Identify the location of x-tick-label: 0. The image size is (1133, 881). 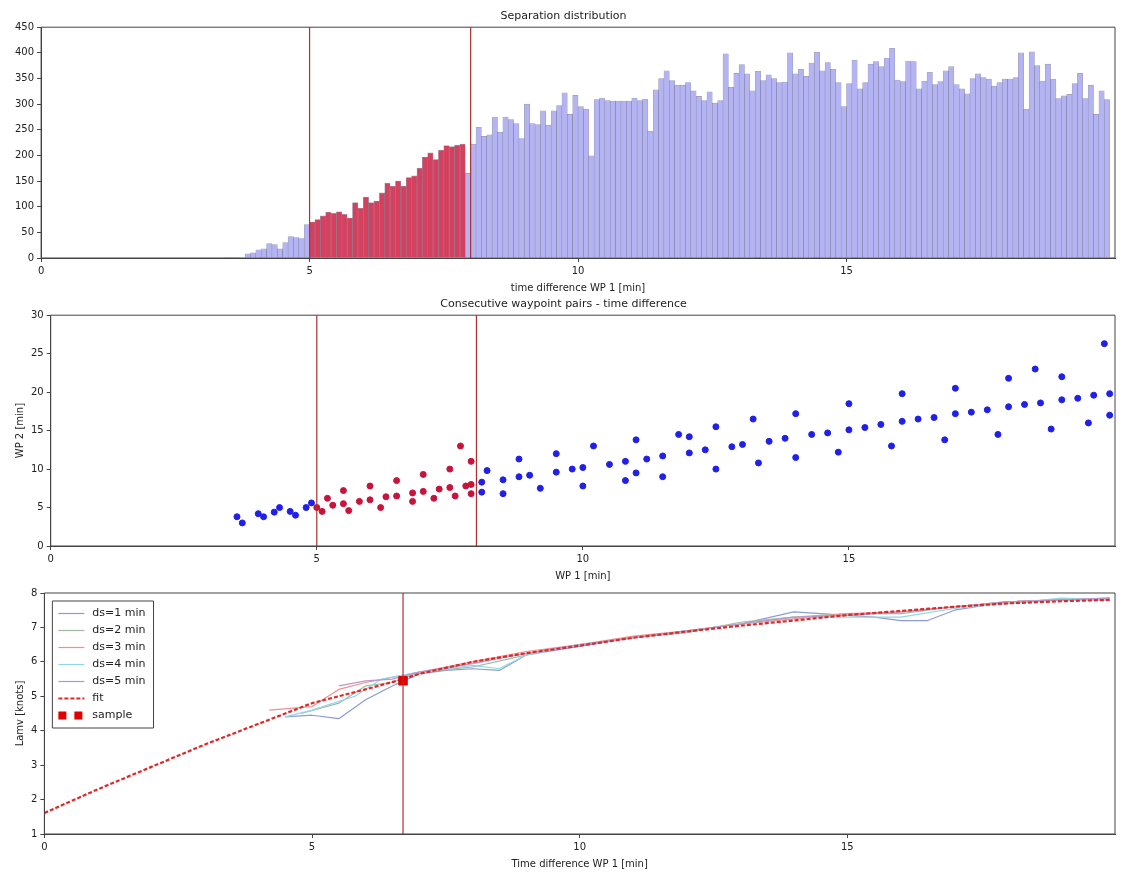
(50, 558).